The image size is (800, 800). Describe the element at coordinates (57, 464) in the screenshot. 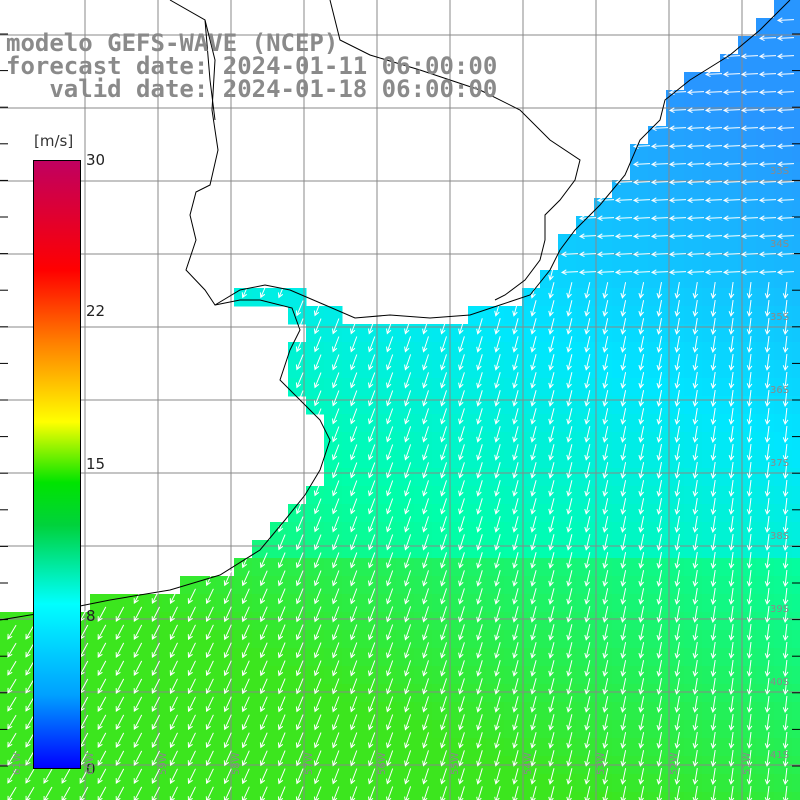

I see `colorbar` at that location.